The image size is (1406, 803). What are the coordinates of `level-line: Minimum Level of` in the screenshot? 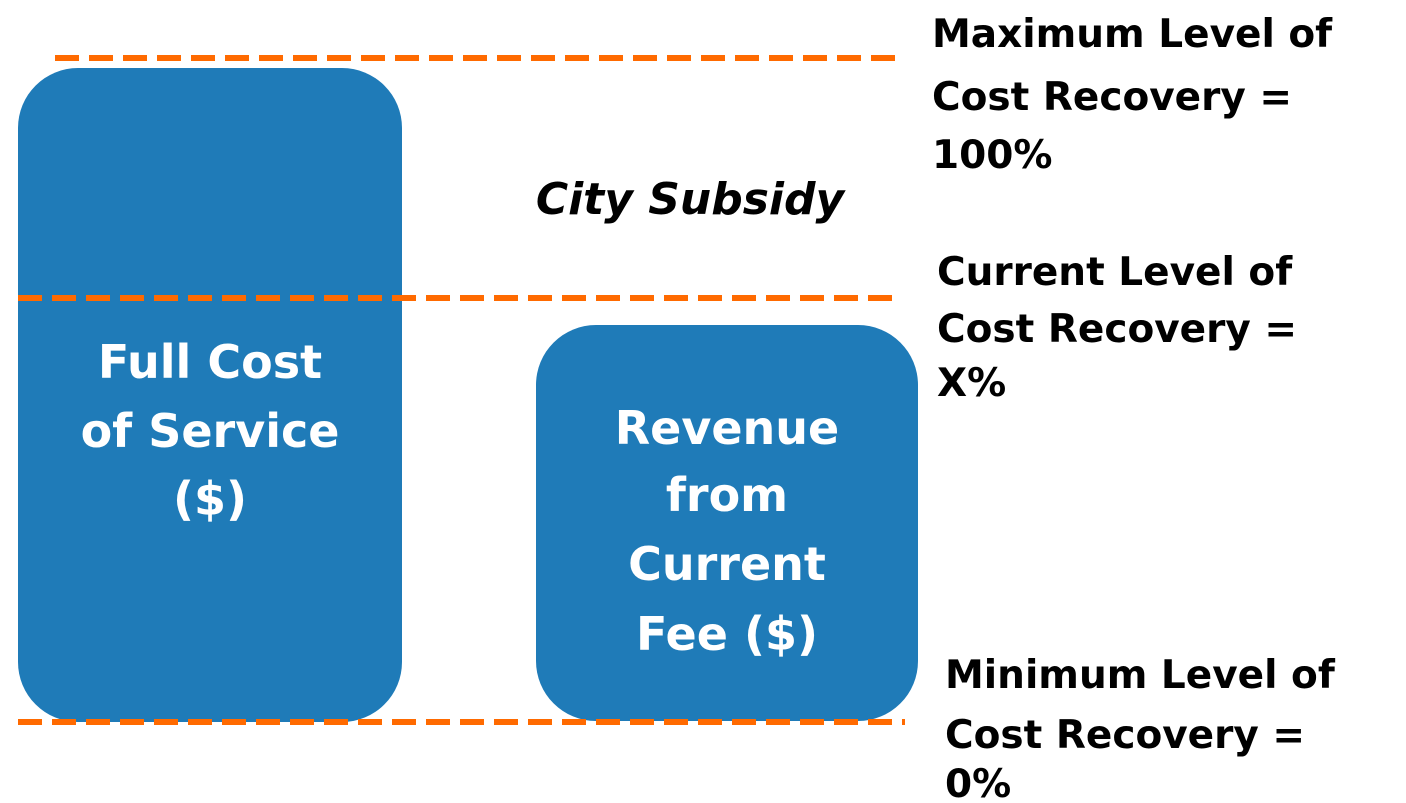 It's located at (1140, 675).